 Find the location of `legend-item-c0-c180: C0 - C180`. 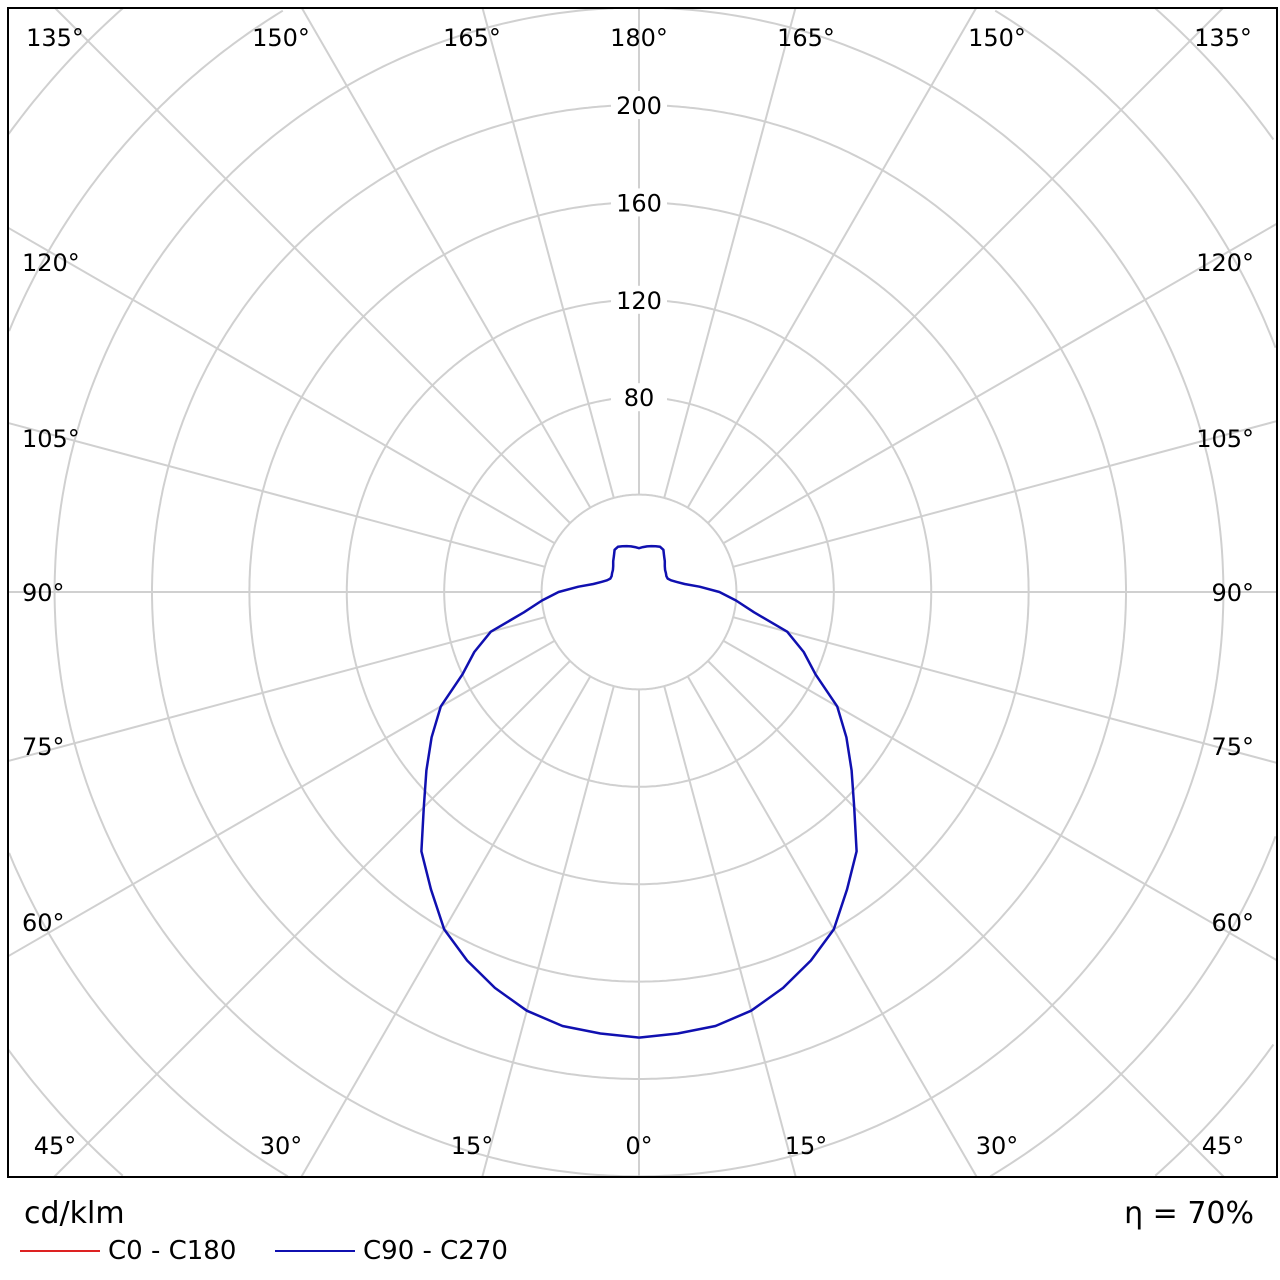

legend-item-c0-c180: C0 - C180 is located at coordinates (128, 1251).